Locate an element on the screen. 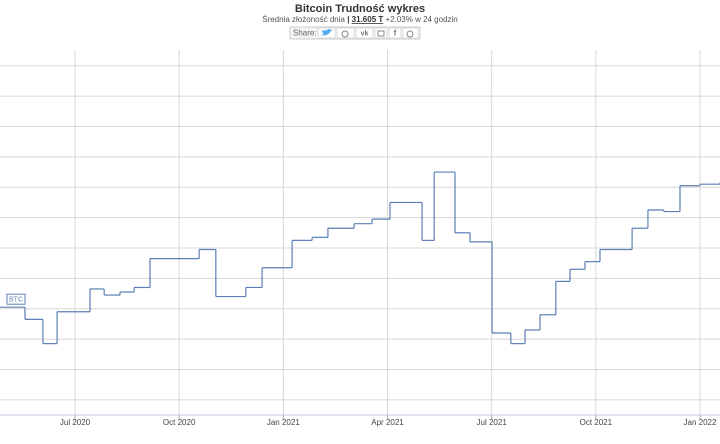  share-bar: Share: vk f is located at coordinates (355, 33).